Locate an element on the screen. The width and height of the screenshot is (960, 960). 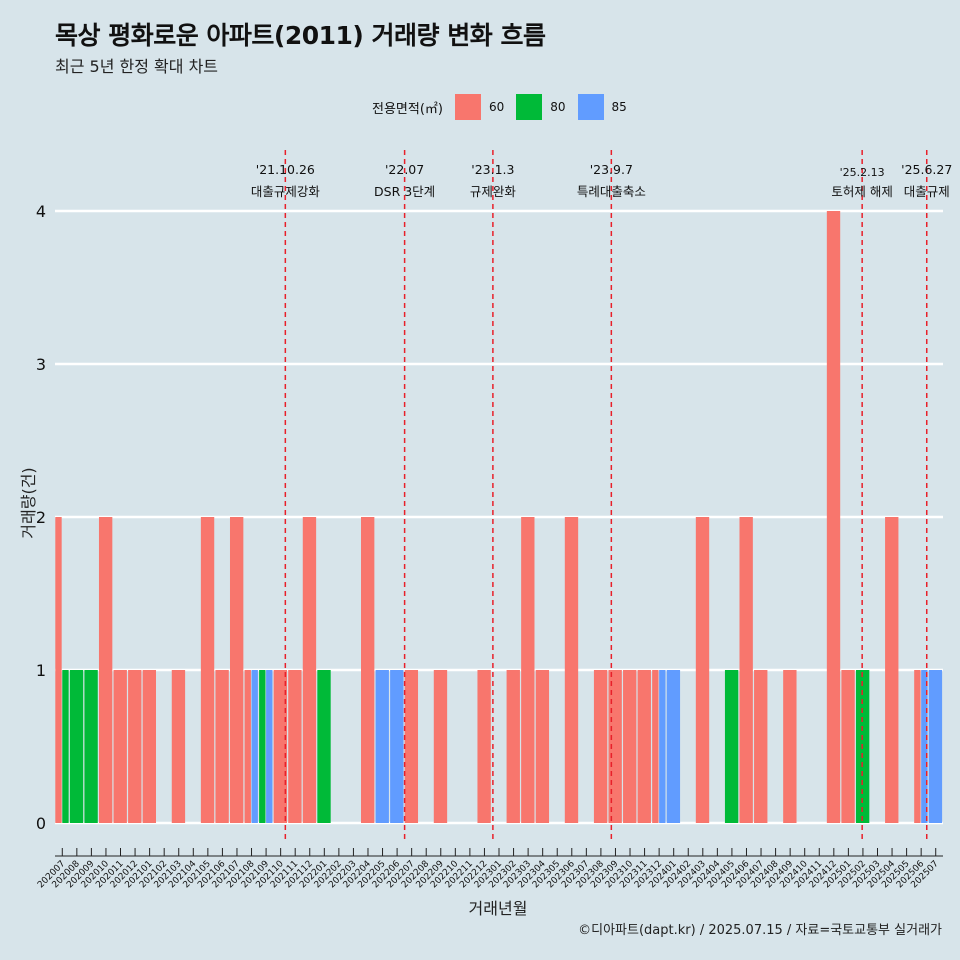
y-tick-label-1: 1 is located at coordinates (41, 670).